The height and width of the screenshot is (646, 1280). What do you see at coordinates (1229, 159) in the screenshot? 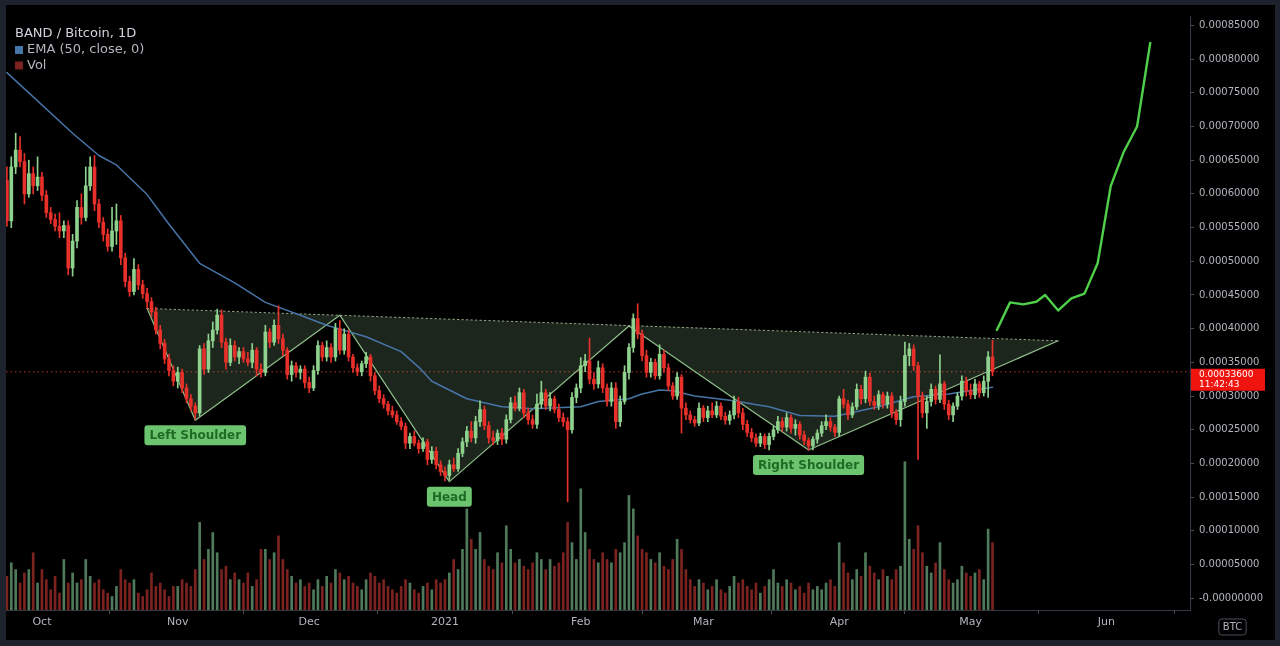
I see `y-tick-label: 0.00065000` at bounding box center [1229, 159].